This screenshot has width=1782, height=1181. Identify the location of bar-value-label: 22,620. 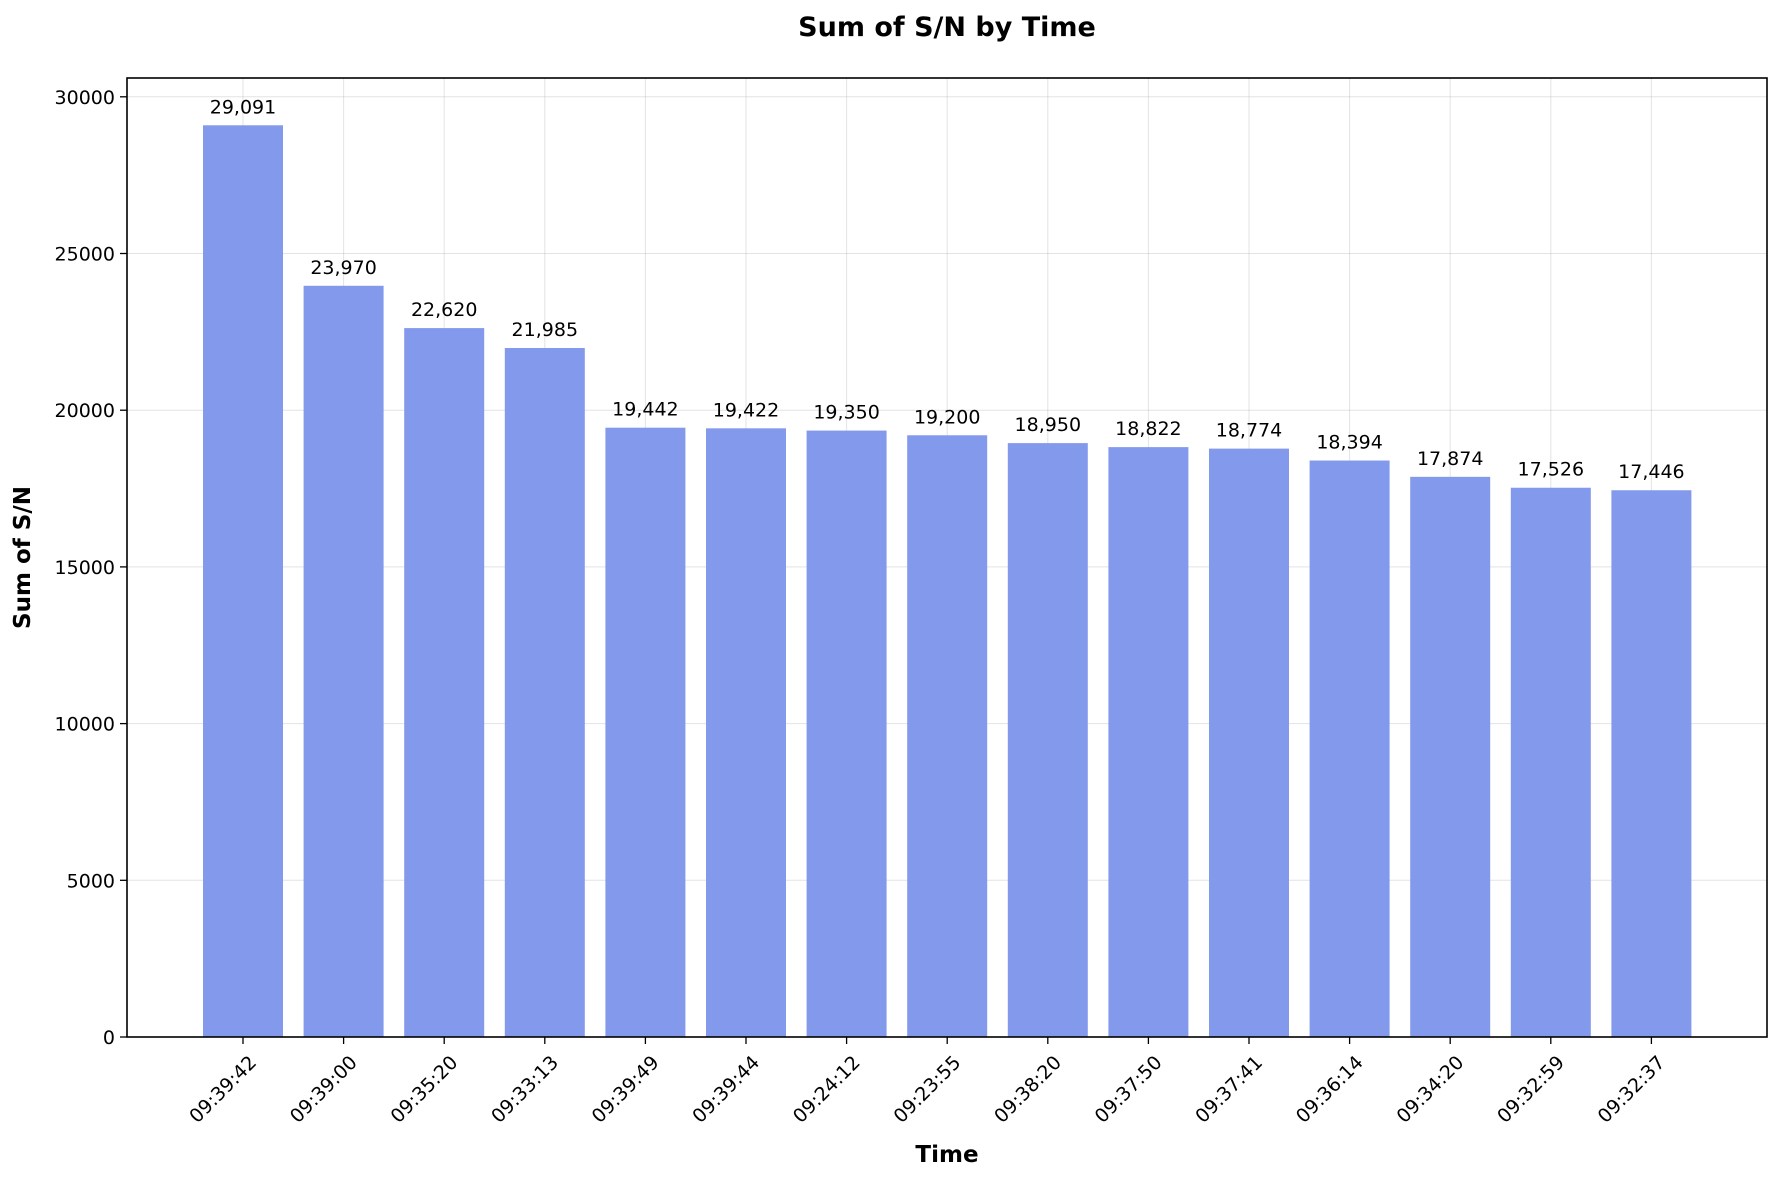
(444, 310).